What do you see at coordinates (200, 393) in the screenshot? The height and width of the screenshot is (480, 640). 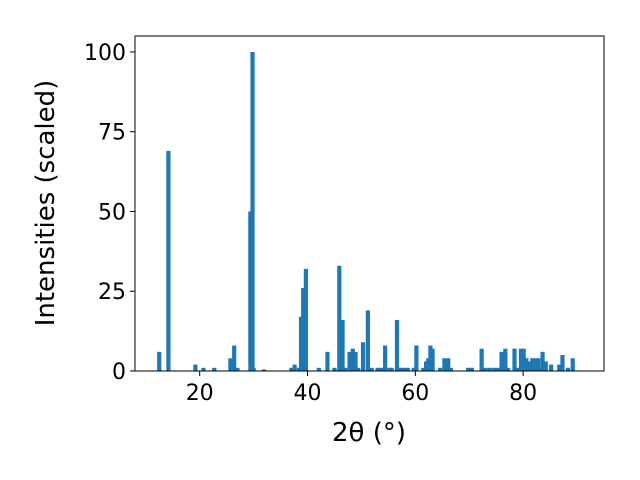 I see `x-tick-label: 20` at bounding box center [200, 393].